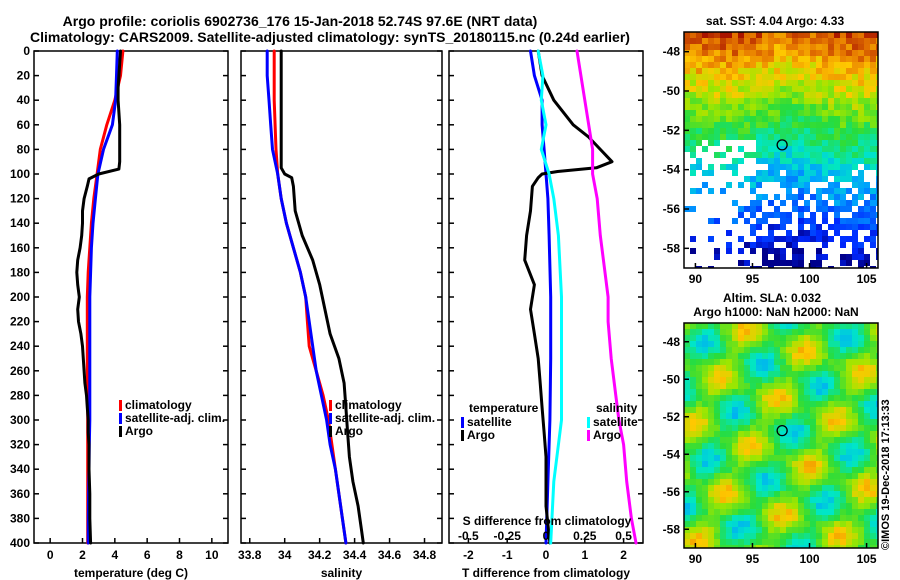  Describe the element at coordinates (568, 297) in the screenshot. I see `series-line-temperature-argo` at that location.